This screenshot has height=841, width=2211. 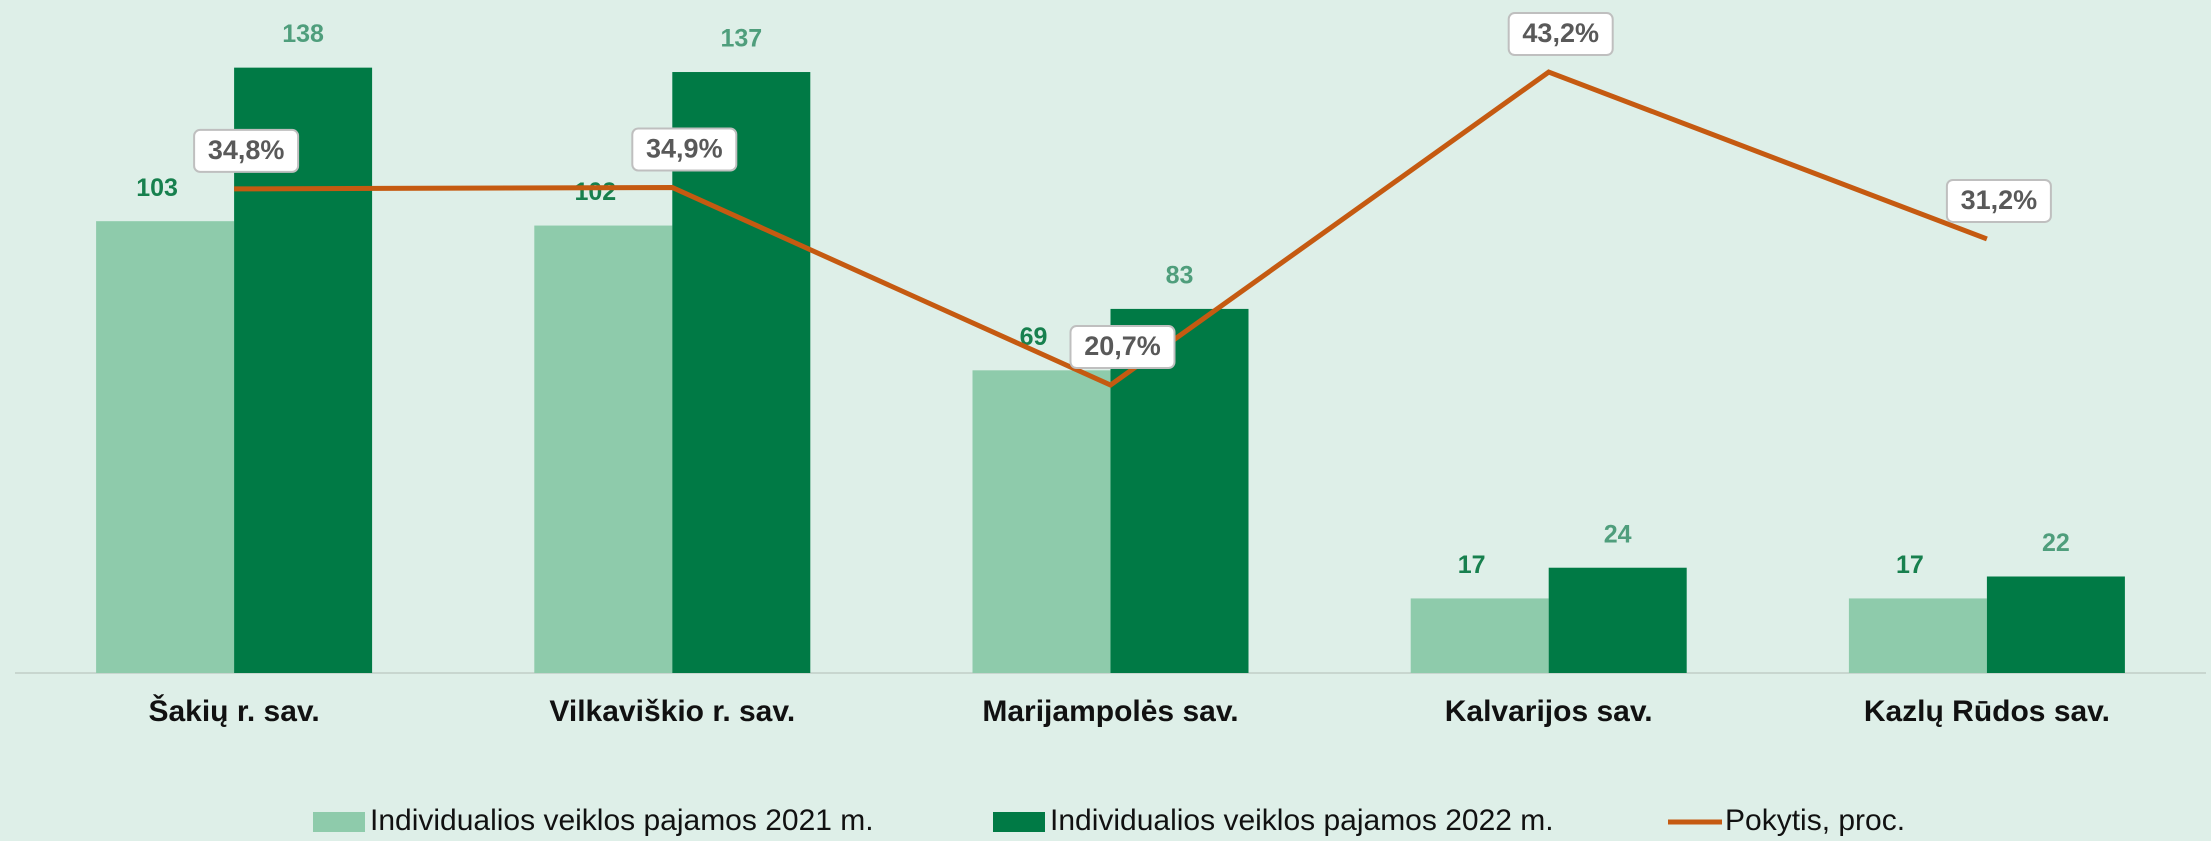 What do you see at coordinates (1987, 711) in the screenshot?
I see `x-tick-label: Kazlų Rūdos sav.` at bounding box center [1987, 711].